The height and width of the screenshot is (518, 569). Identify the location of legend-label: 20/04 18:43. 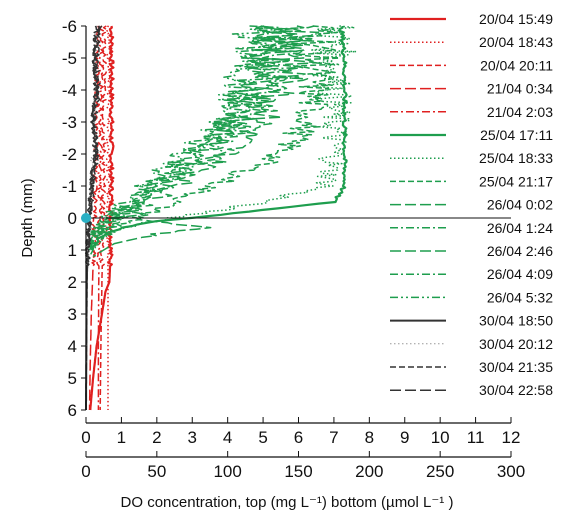
(516, 42).